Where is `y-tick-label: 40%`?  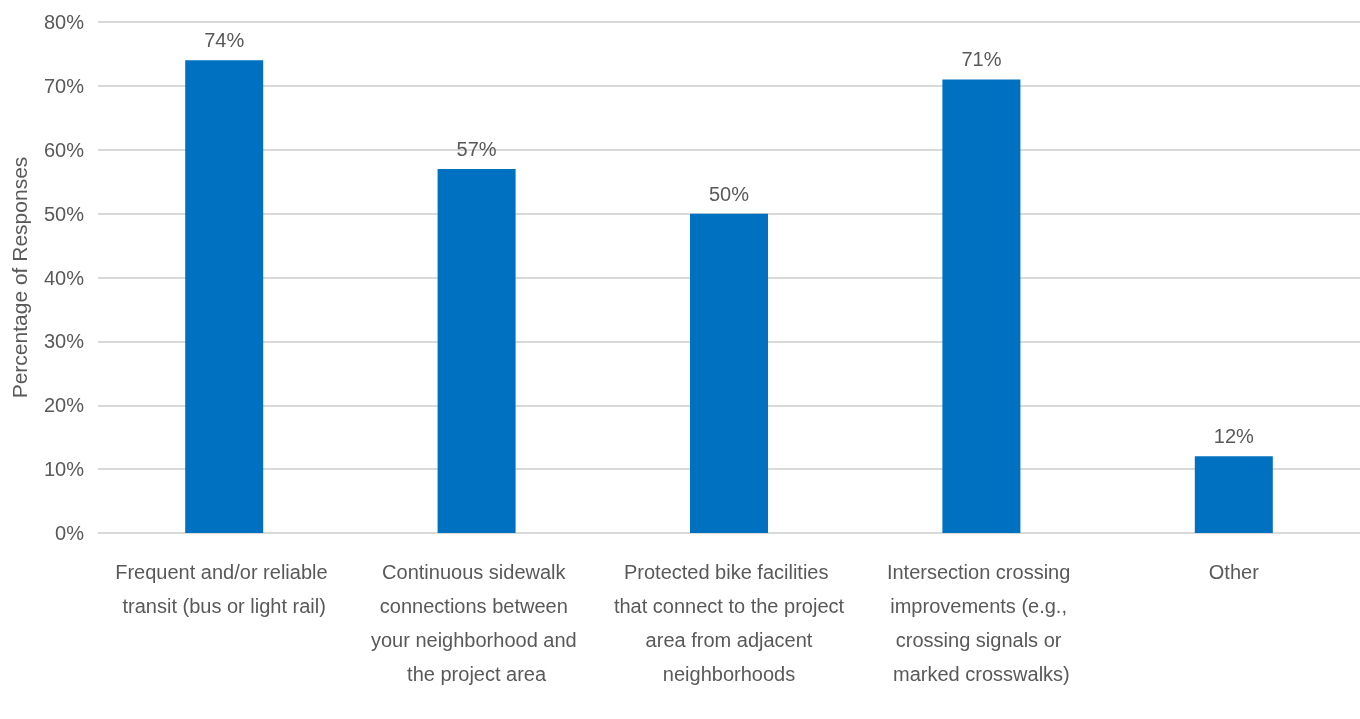
y-tick-label: 40% is located at coordinates (64, 277).